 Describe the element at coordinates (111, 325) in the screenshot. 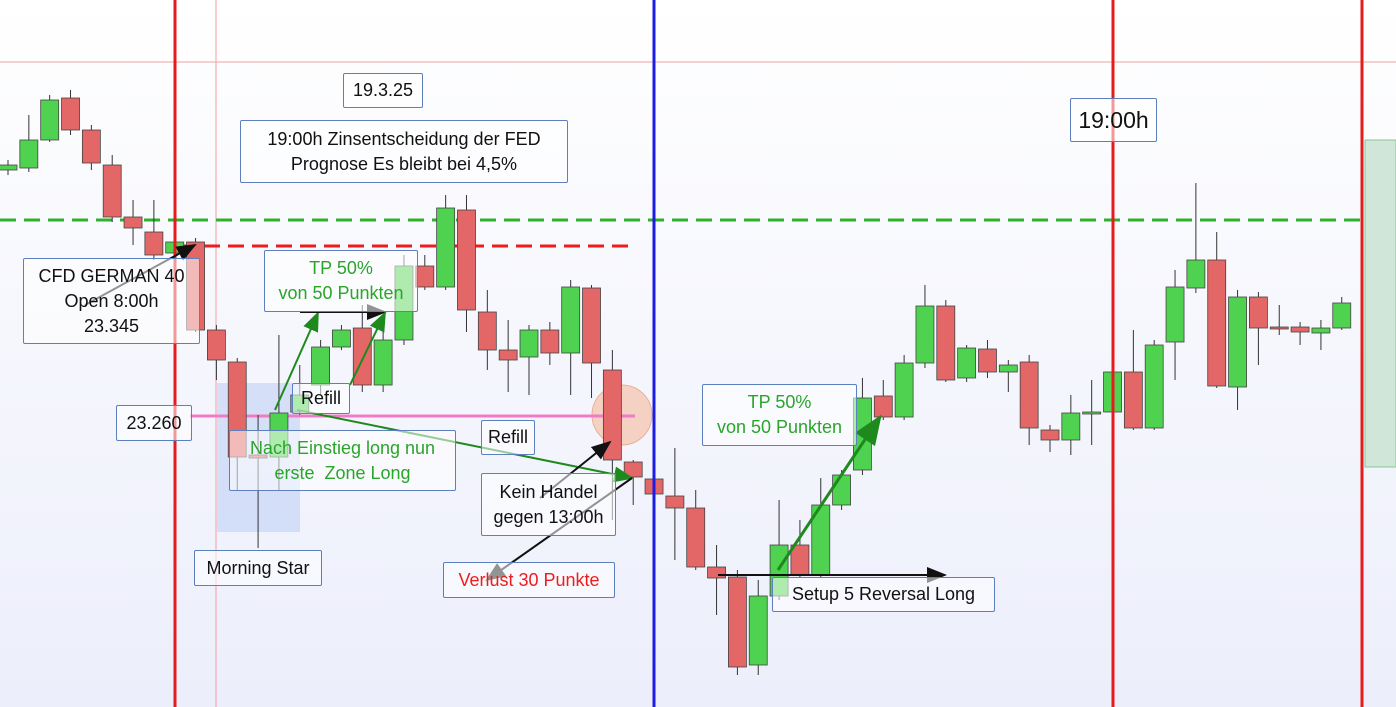

I see `label-text: 23.345` at that location.